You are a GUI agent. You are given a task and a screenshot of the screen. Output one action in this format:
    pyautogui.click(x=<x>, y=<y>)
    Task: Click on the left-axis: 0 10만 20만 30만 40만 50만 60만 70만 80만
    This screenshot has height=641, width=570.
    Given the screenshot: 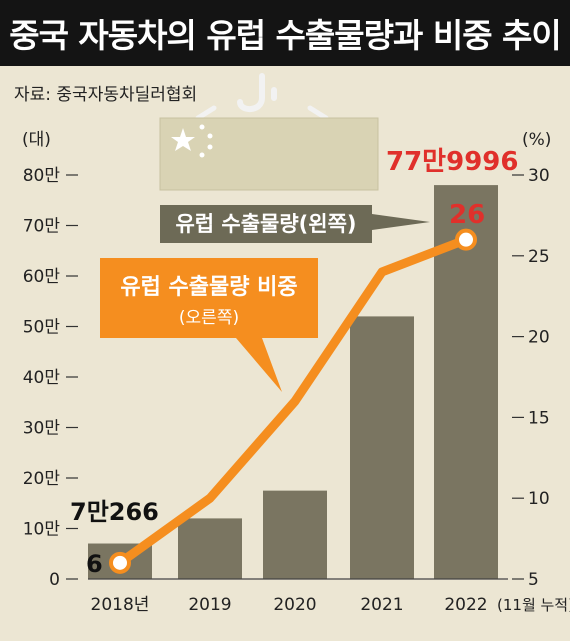 What is the action you would take?
    pyautogui.click(x=50, y=378)
    